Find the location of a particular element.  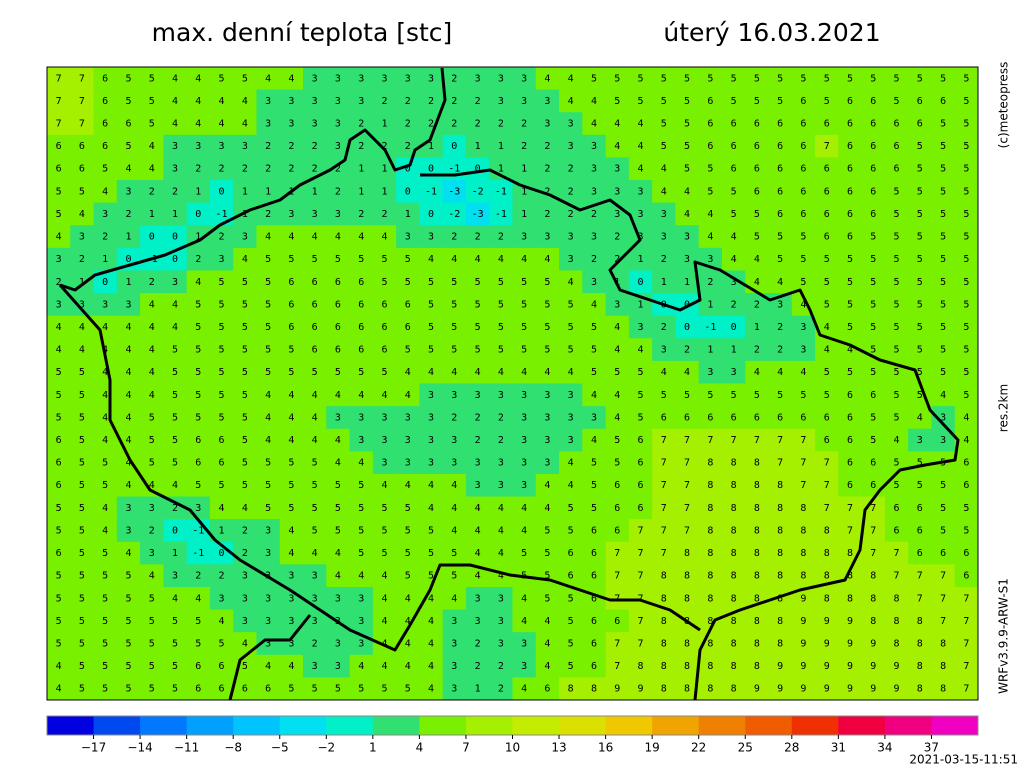

temp-value: -1 is located at coordinates (710, 327).